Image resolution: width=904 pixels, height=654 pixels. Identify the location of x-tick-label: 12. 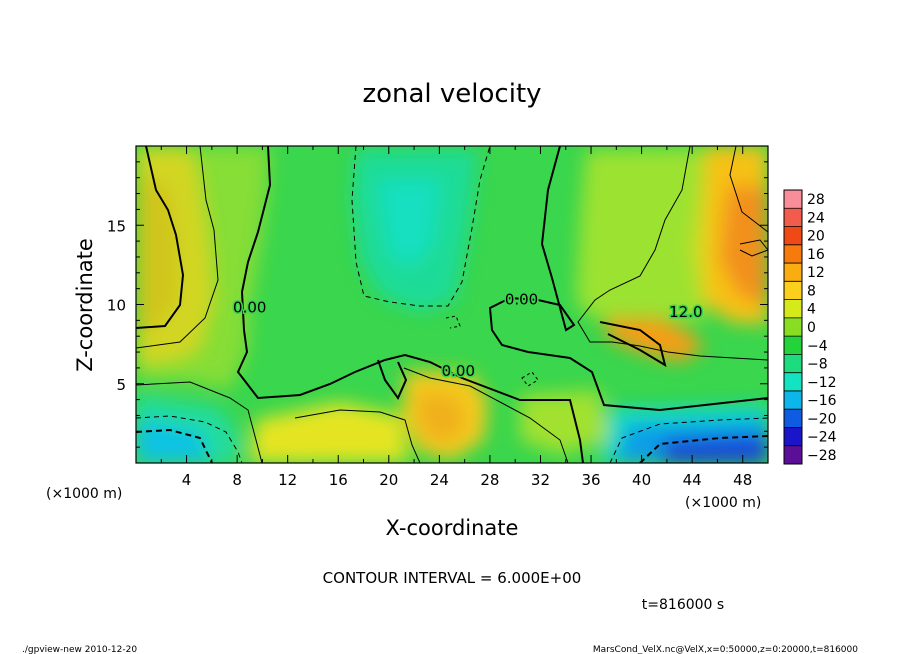
(287, 480).